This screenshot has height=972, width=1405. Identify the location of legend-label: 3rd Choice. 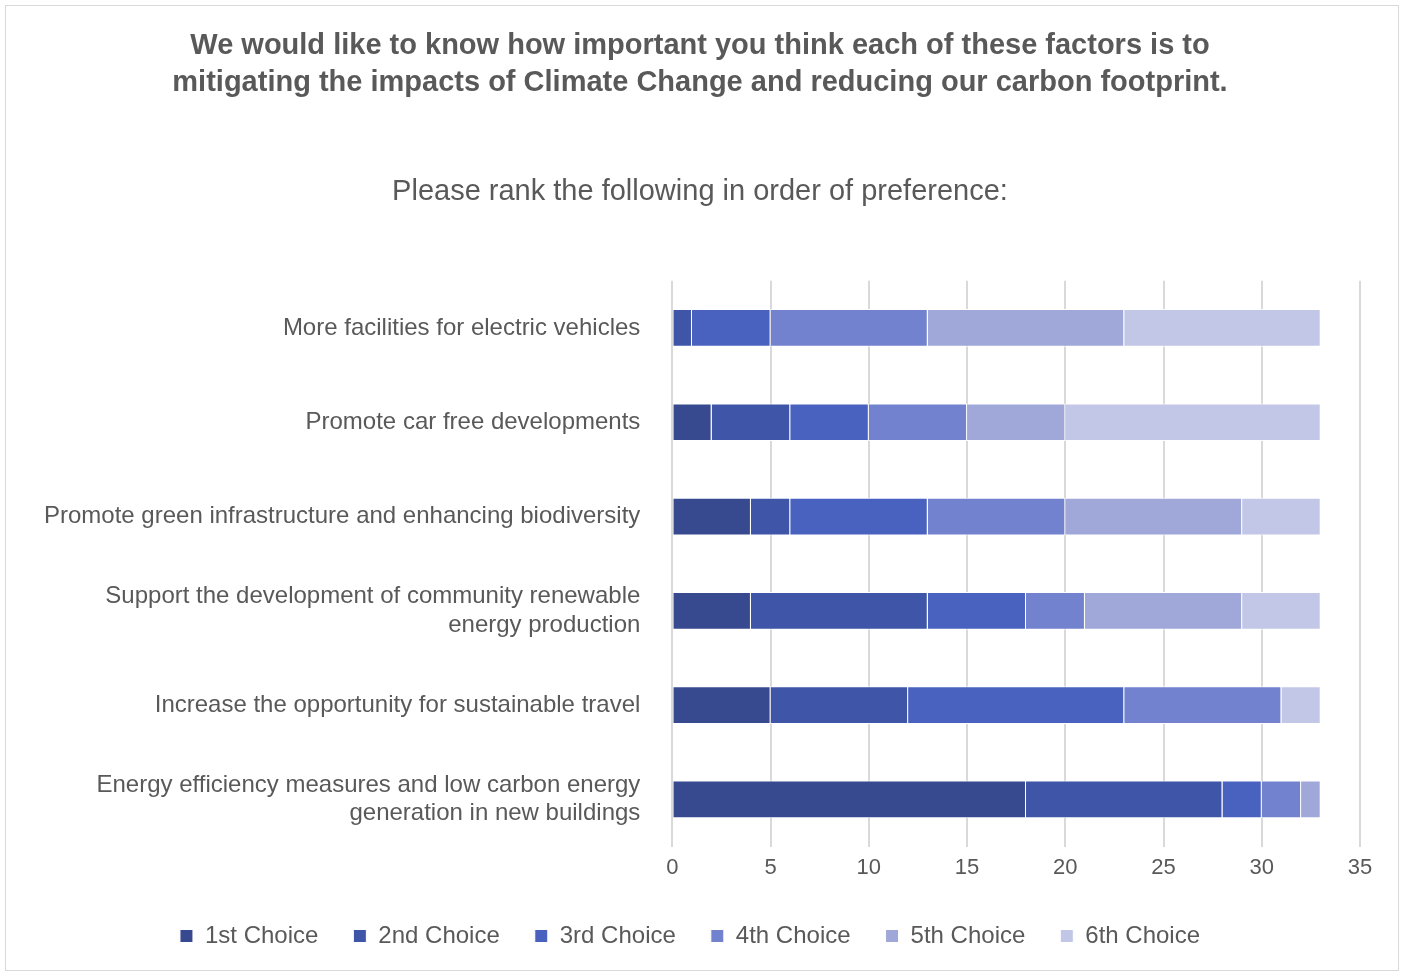
(617, 934).